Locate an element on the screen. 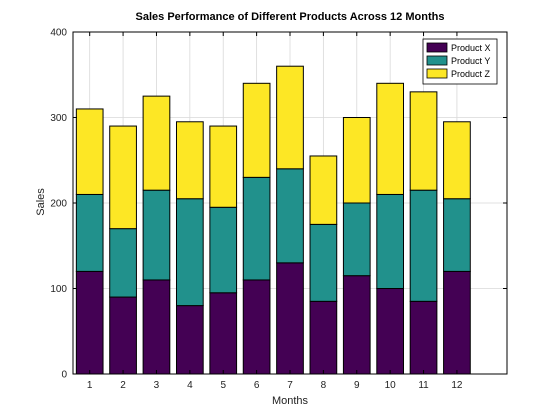  legend-label-product-x: Product X is located at coordinates (471, 48).